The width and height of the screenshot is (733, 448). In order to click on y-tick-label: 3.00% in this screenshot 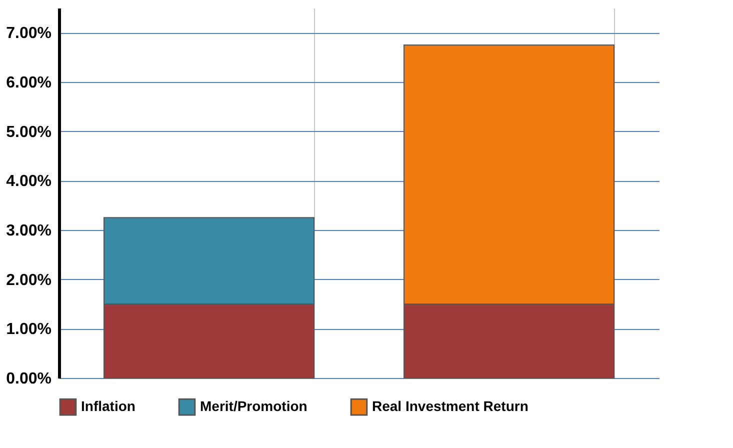, I will do `click(29, 231)`.